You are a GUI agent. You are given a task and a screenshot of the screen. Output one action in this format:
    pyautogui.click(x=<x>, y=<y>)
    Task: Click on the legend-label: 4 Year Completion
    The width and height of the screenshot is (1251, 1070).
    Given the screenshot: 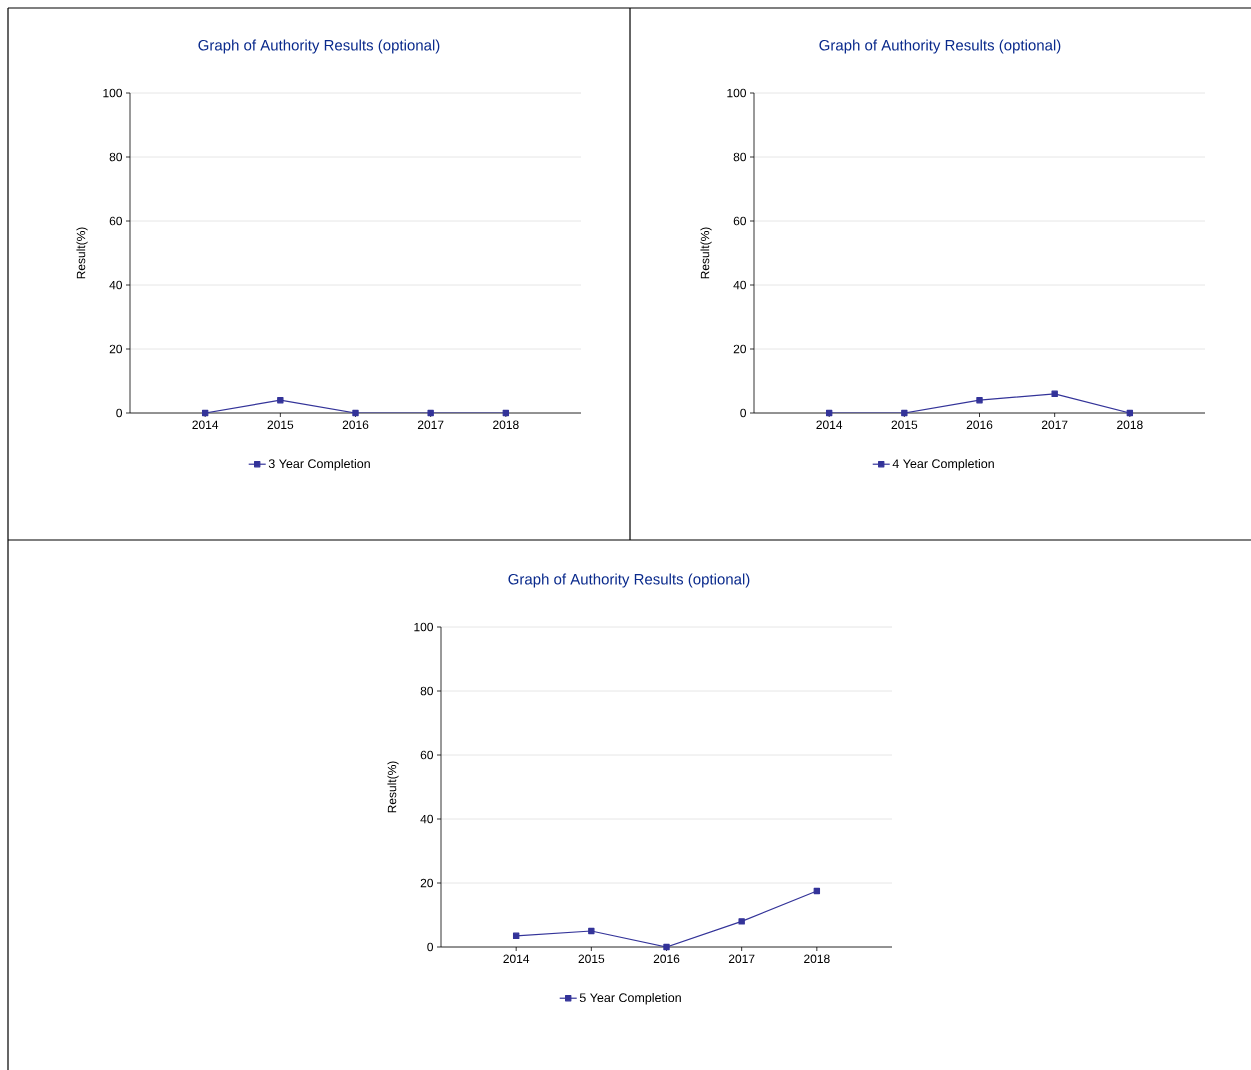 What is the action you would take?
    pyautogui.click(x=943, y=464)
    